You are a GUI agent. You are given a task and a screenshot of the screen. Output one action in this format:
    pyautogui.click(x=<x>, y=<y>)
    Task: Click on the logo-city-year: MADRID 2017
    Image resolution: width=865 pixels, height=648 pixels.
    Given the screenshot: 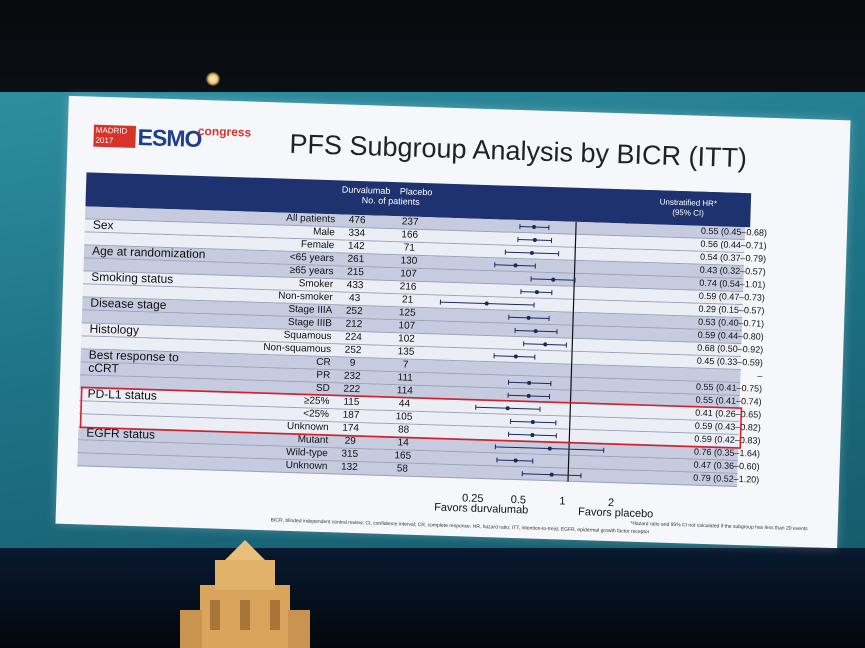 What is the action you would take?
    pyautogui.click(x=115, y=136)
    